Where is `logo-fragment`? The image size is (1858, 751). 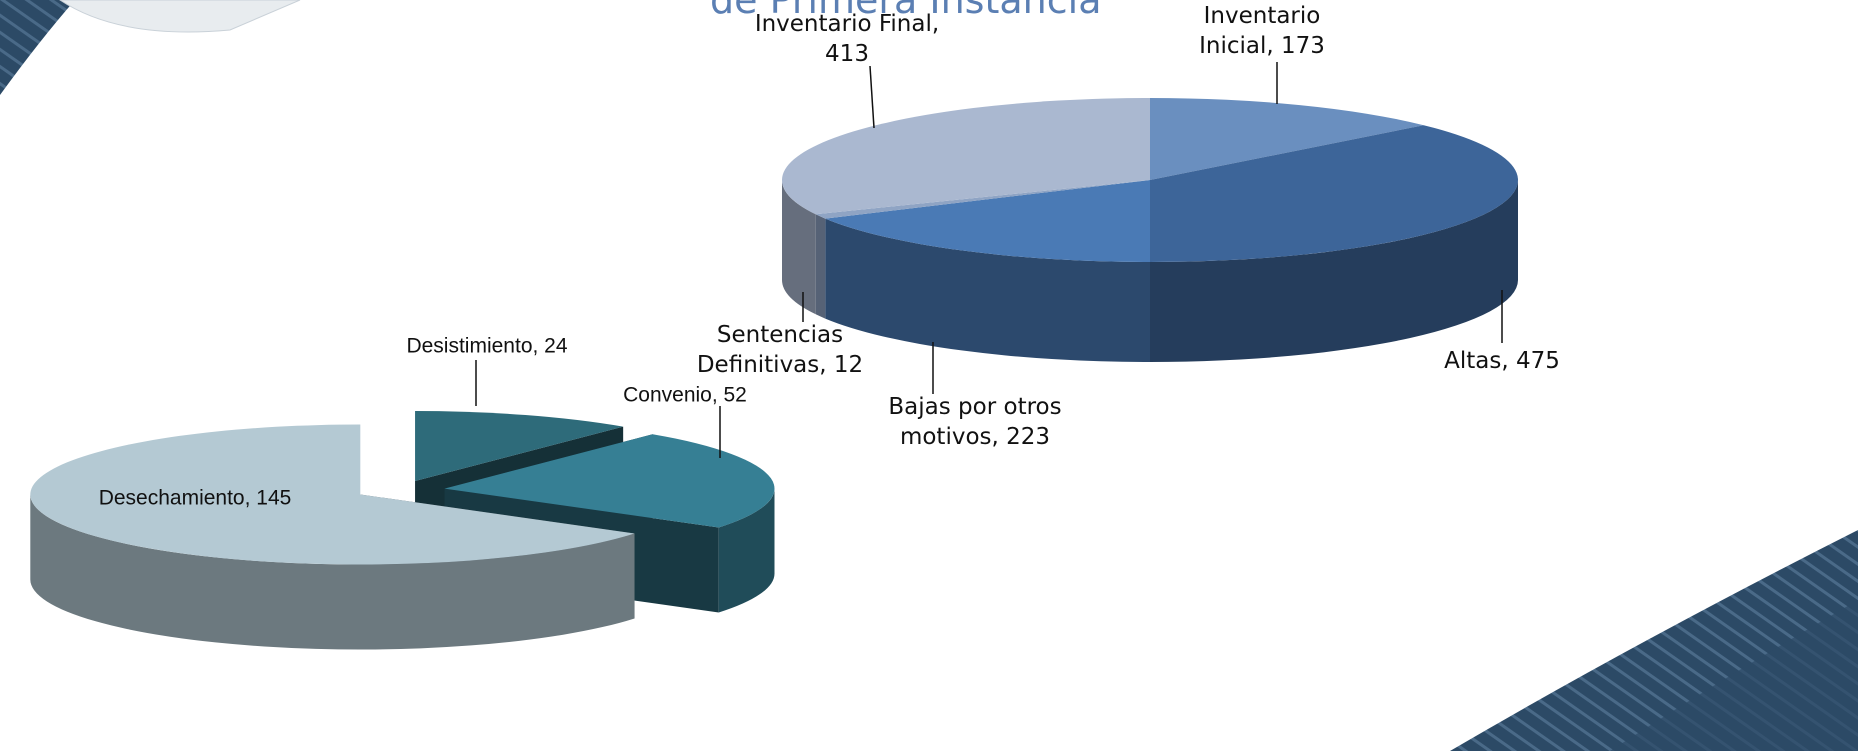
logo-fragment is located at coordinates (180, 16).